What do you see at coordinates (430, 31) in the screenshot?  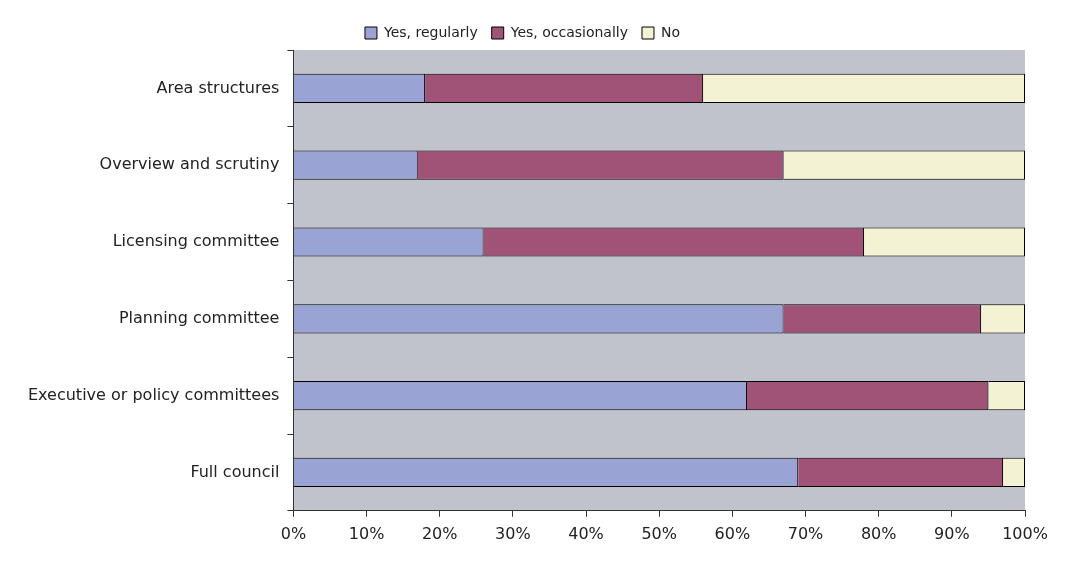 I see `legend-label: Yes, regularly` at bounding box center [430, 31].